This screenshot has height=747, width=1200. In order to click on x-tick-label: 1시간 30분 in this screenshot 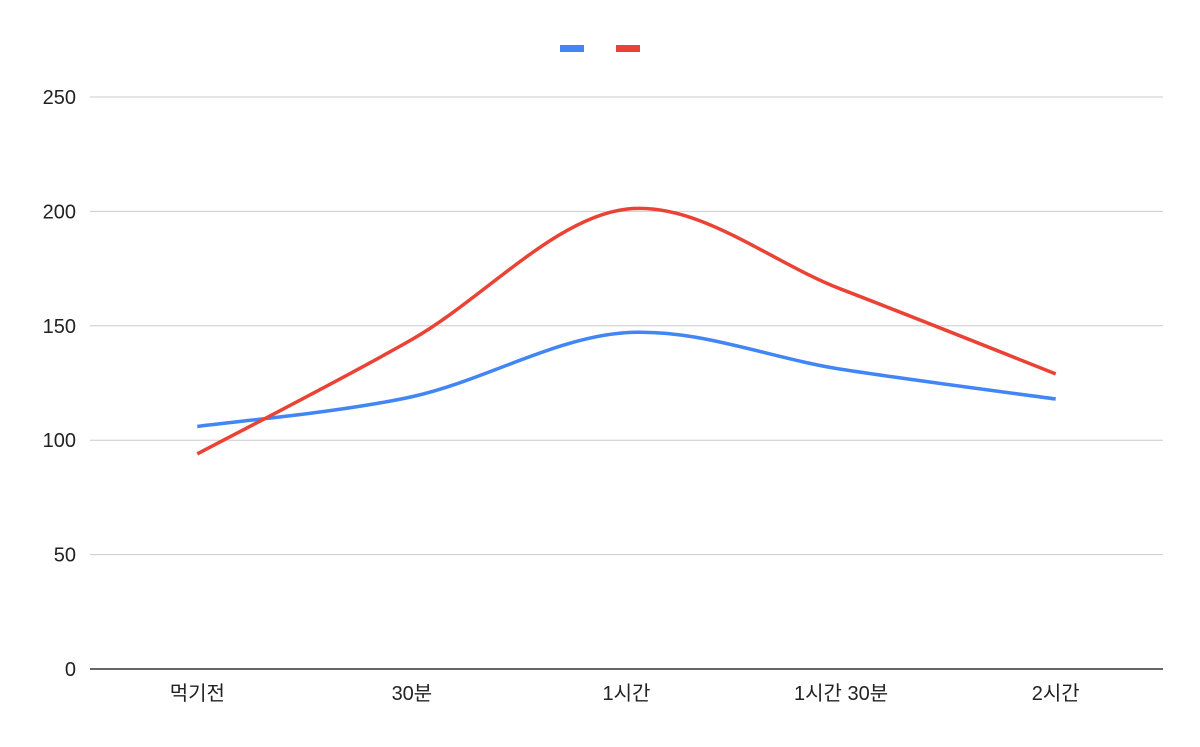, I will do `click(841, 693)`.